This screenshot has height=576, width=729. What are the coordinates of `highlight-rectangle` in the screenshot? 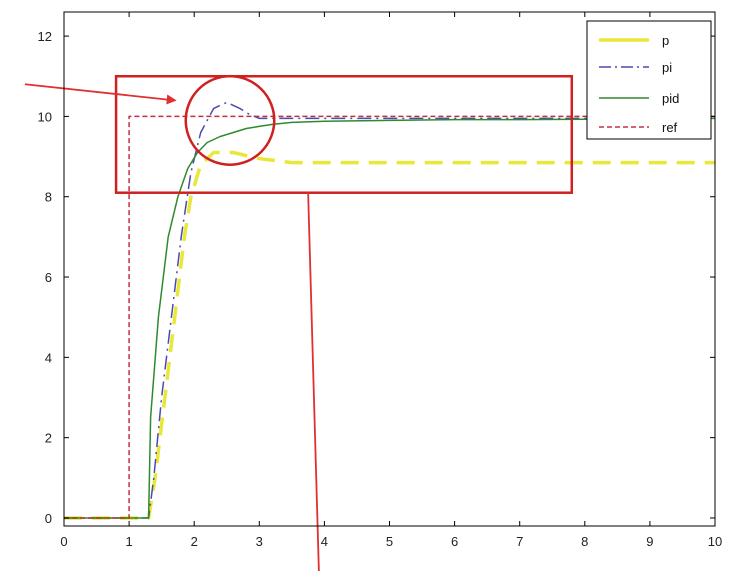 It's located at (344, 134).